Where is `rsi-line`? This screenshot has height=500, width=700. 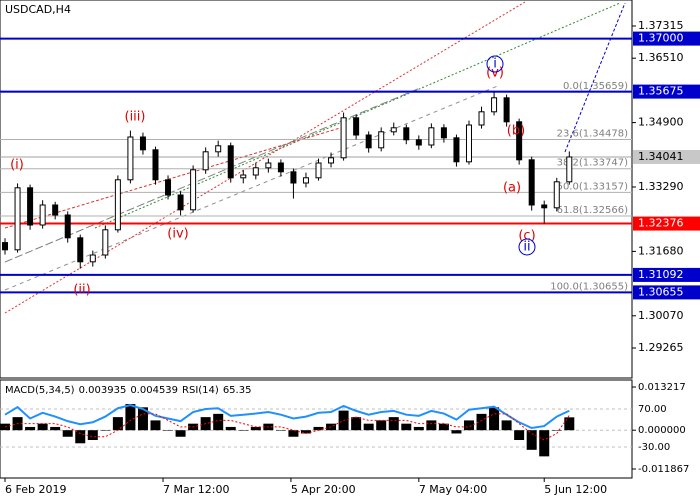
rsi-line is located at coordinates (287, 417).